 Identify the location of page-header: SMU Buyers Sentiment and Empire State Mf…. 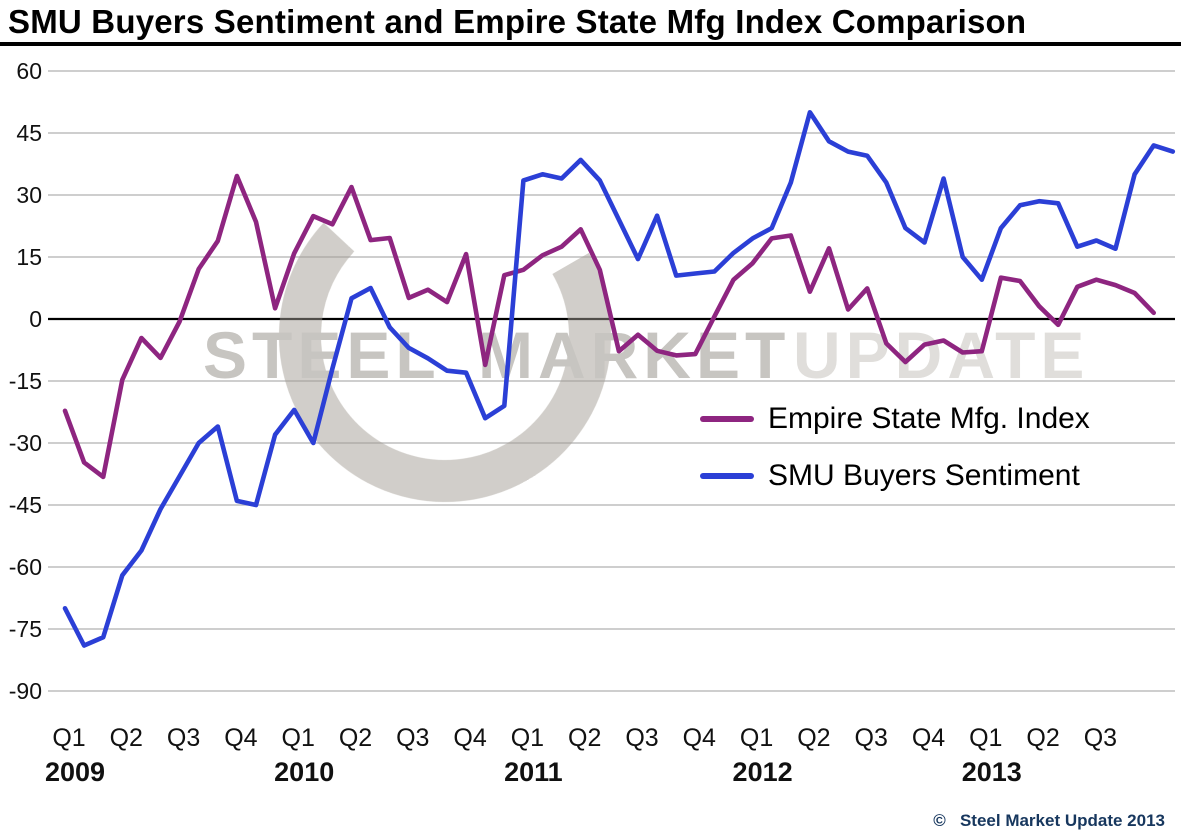
(590, 23).